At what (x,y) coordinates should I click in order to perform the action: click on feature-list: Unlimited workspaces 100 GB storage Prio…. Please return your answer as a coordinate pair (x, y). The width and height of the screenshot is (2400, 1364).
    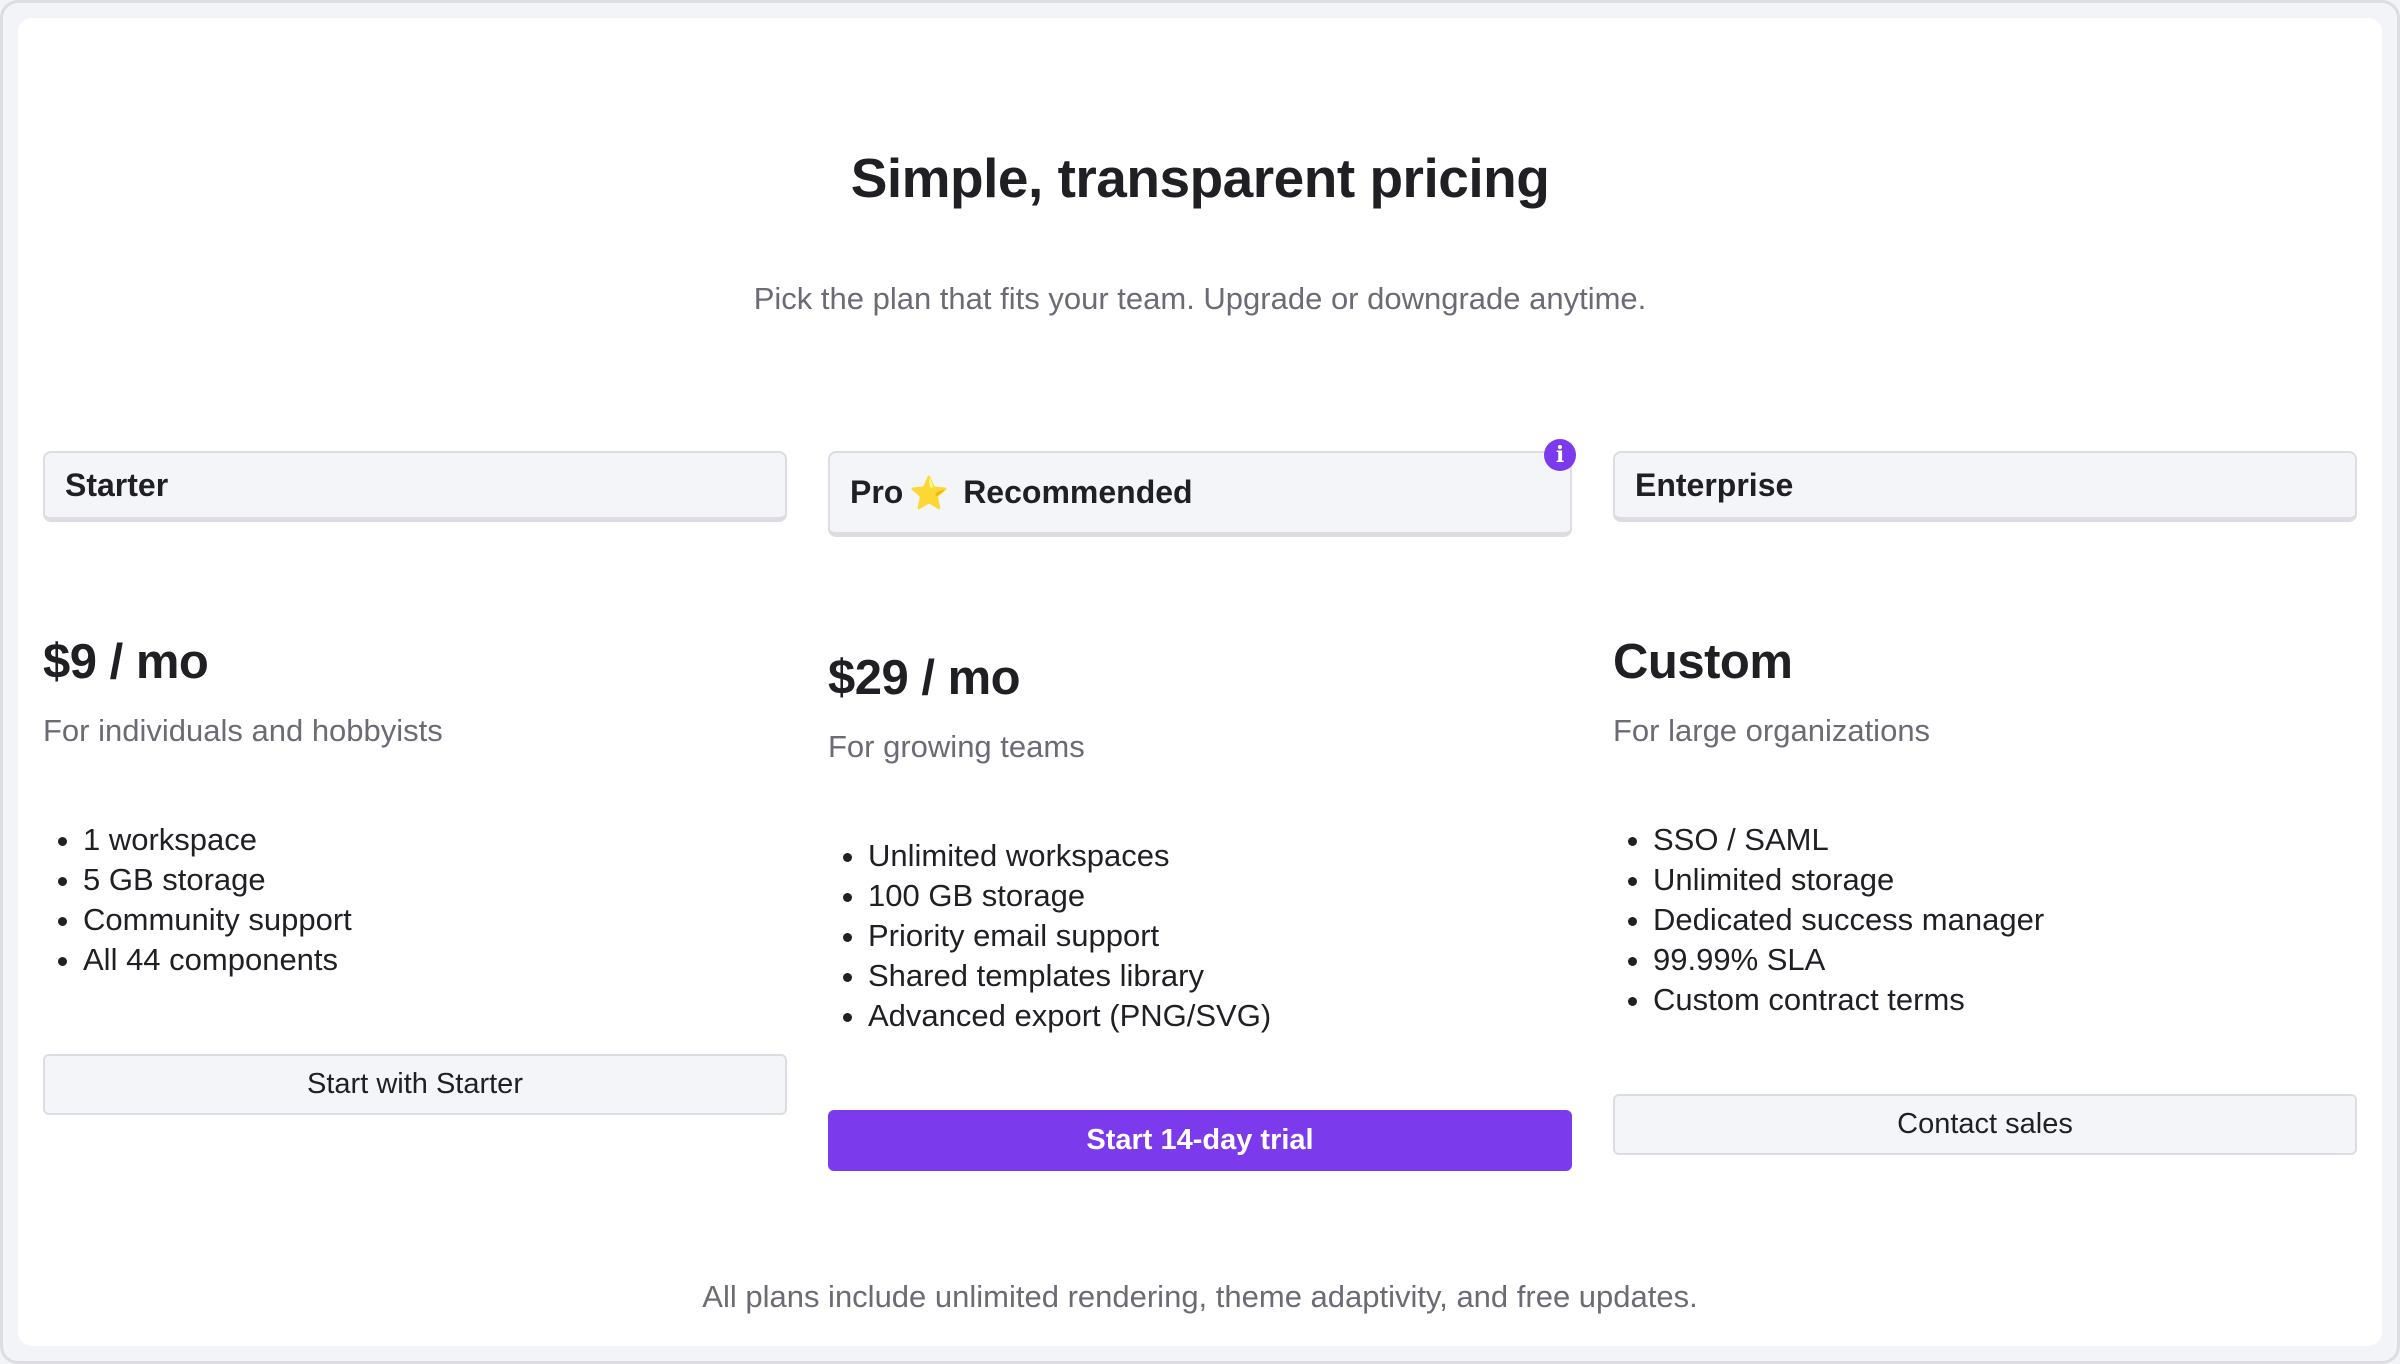
    Looking at the image, I should click on (1069, 936).